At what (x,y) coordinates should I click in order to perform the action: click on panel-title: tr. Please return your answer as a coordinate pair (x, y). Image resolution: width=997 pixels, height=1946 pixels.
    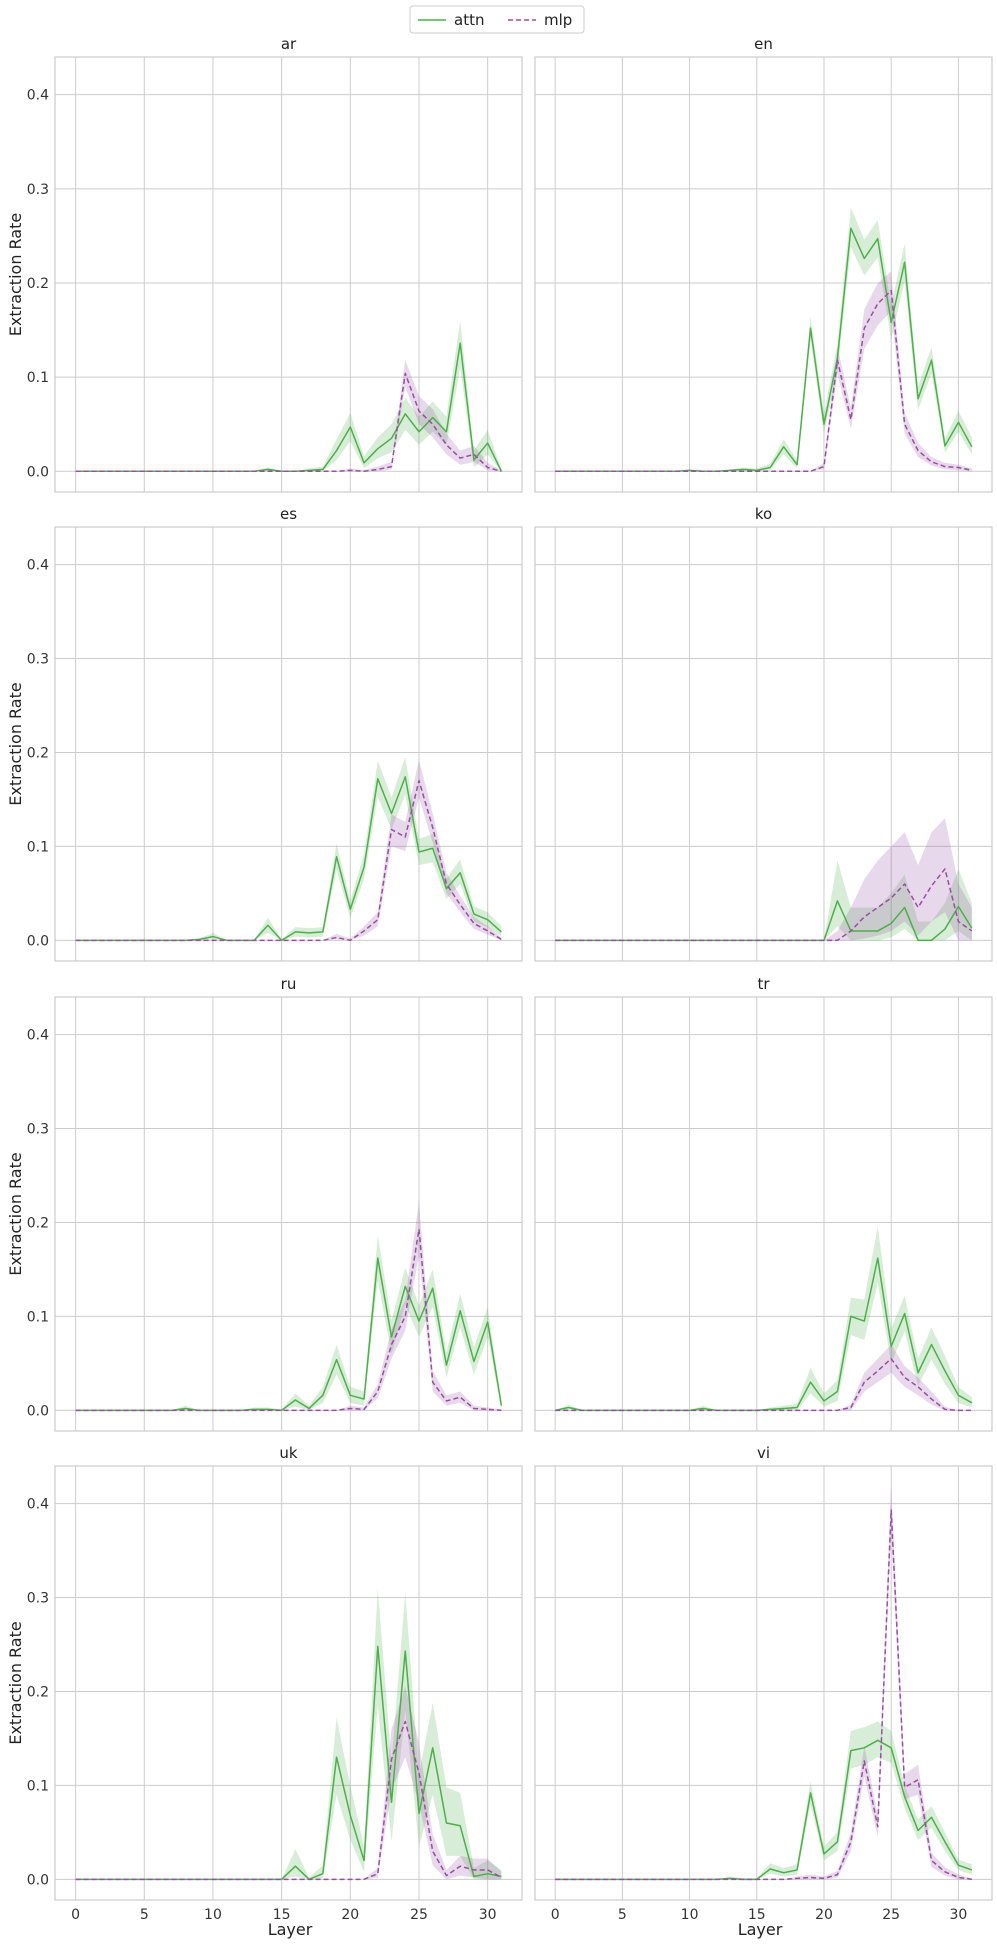
    Looking at the image, I should click on (763, 984).